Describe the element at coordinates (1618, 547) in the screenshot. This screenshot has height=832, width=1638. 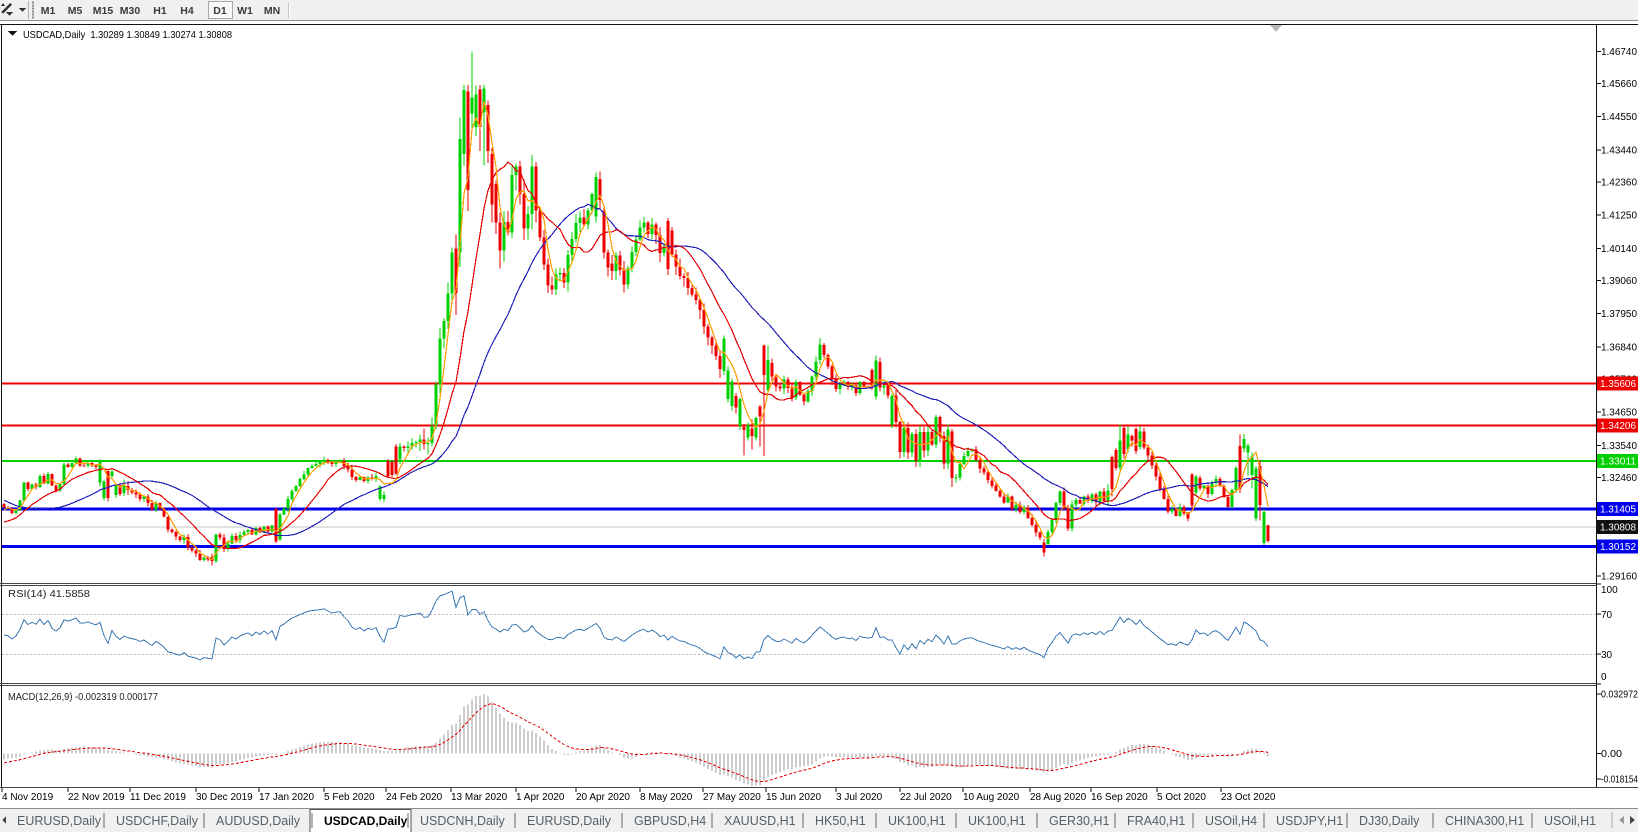
I see `svg-text: 1.30152` at that location.